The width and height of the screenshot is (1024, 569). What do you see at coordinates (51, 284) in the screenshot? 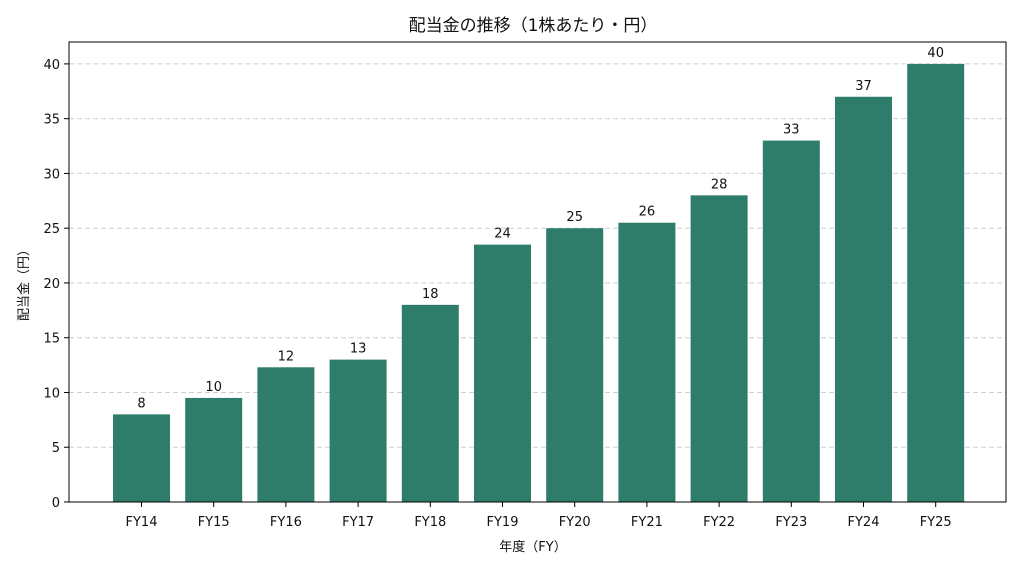
I see `y-tick-label: 20` at bounding box center [51, 284].